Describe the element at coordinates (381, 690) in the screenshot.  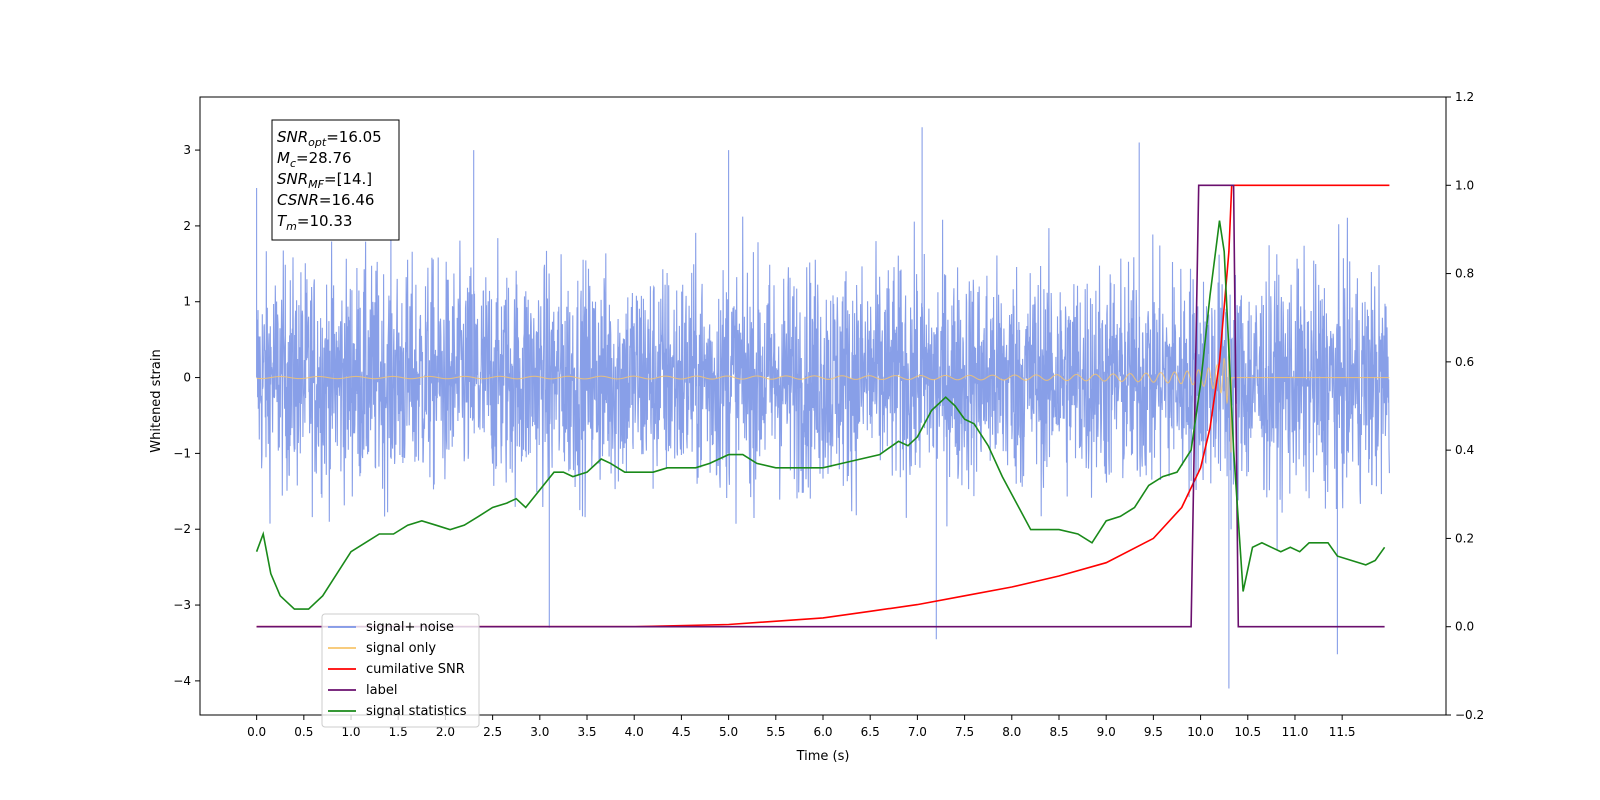
I see `legend-label: label` at that location.